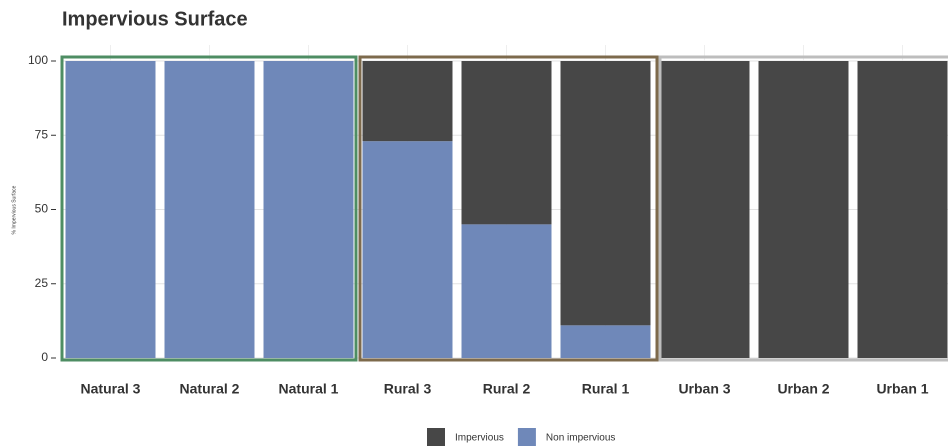 This screenshot has height=446, width=948. Describe the element at coordinates (704, 389) in the screenshot. I see `x-tick-label: Urban 3` at that location.